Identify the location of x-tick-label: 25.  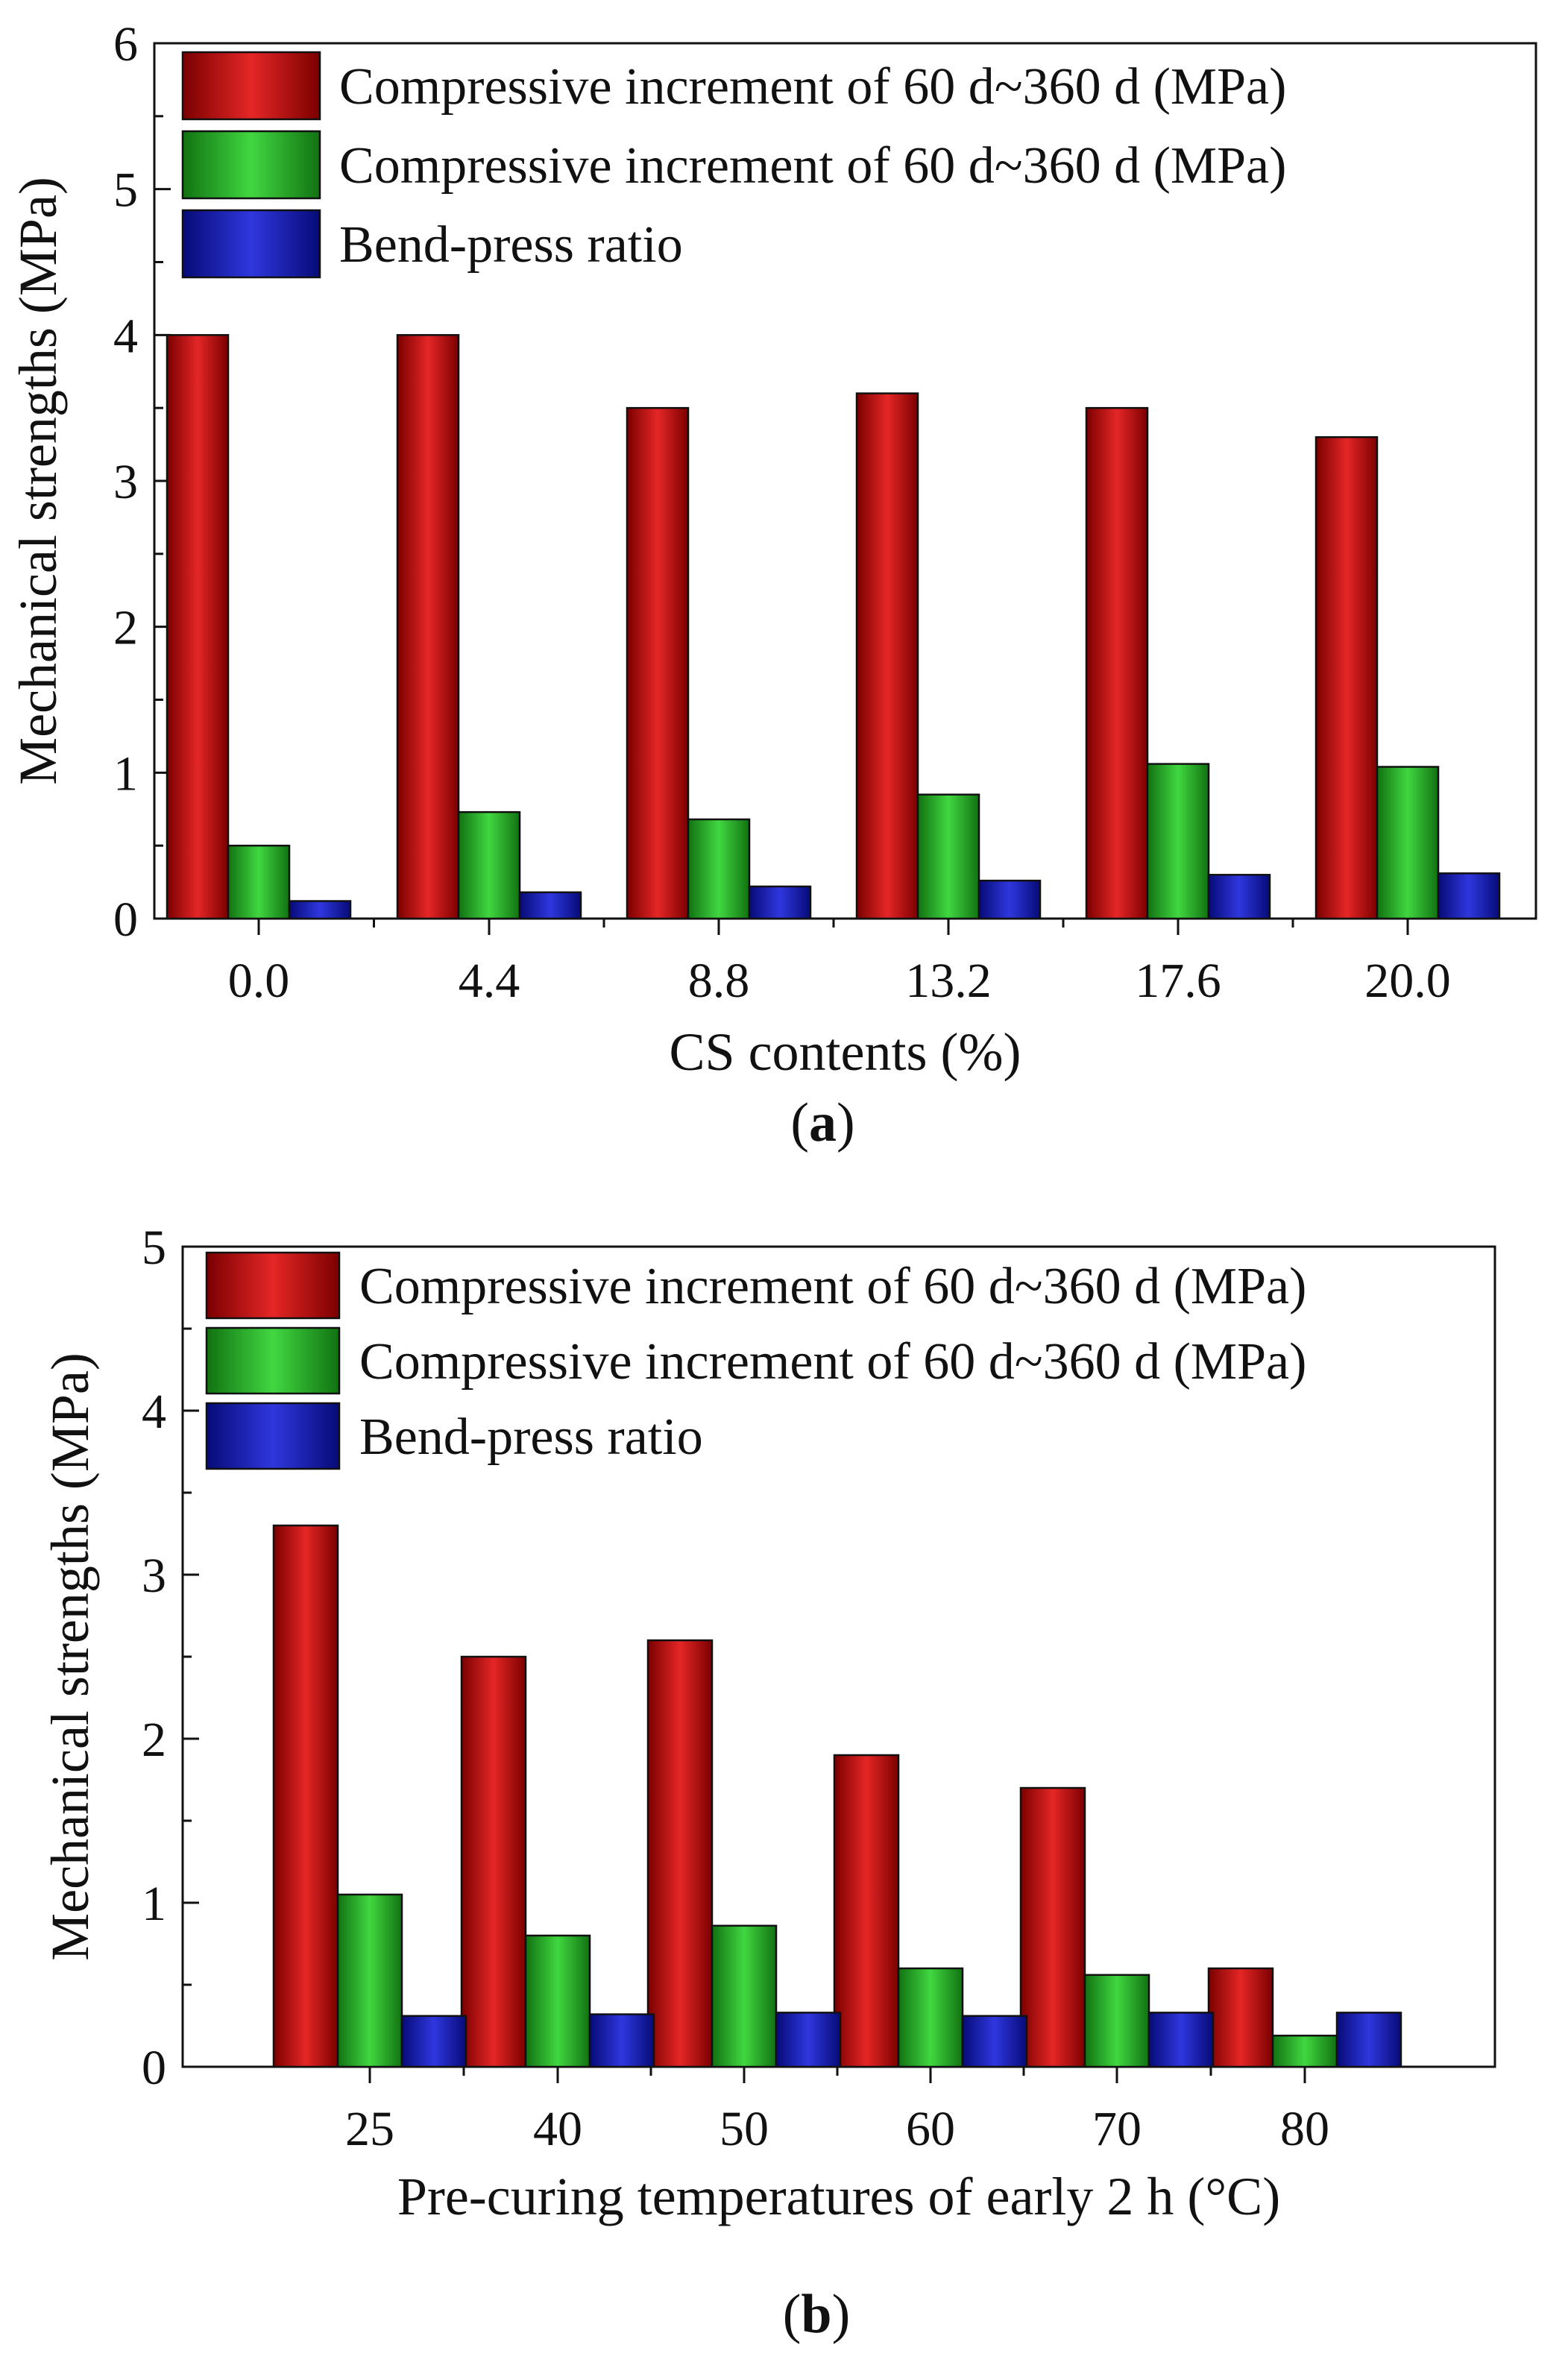
(369, 2129).